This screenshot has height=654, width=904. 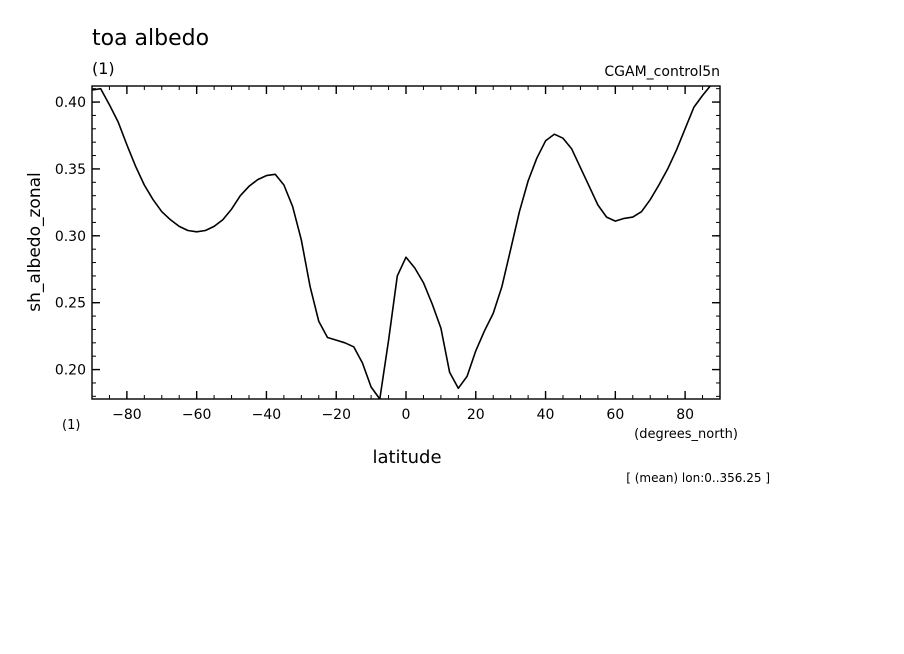 I want to click on chart-title: toa albedo, so click(x=150, y=38).